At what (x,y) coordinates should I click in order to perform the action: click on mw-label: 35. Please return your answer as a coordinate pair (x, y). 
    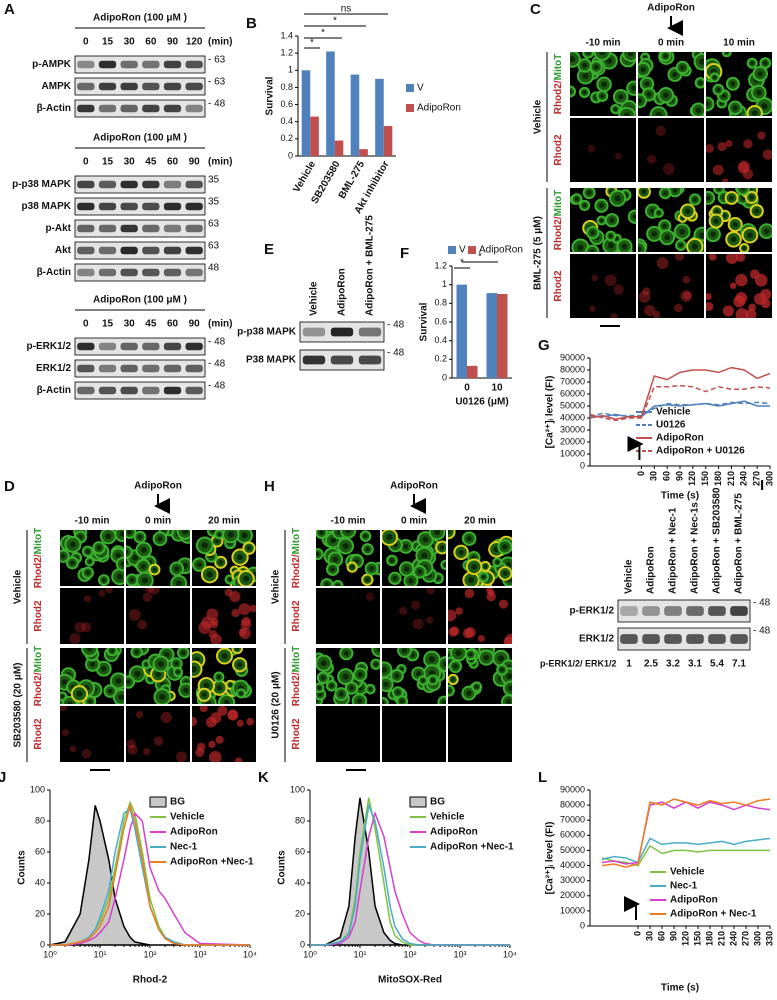
    Looking at the image, I should click on (214, 180).